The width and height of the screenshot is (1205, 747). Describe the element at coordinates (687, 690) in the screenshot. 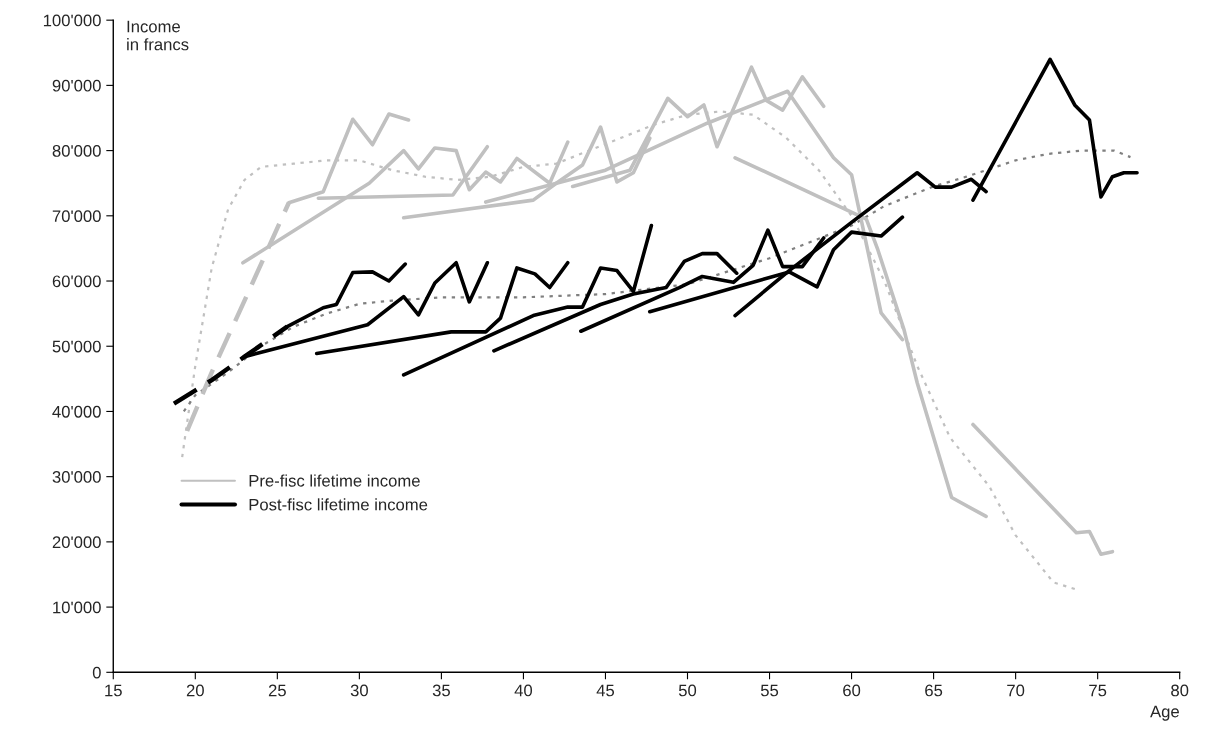

I see `x-tick-label: 50` at that location.